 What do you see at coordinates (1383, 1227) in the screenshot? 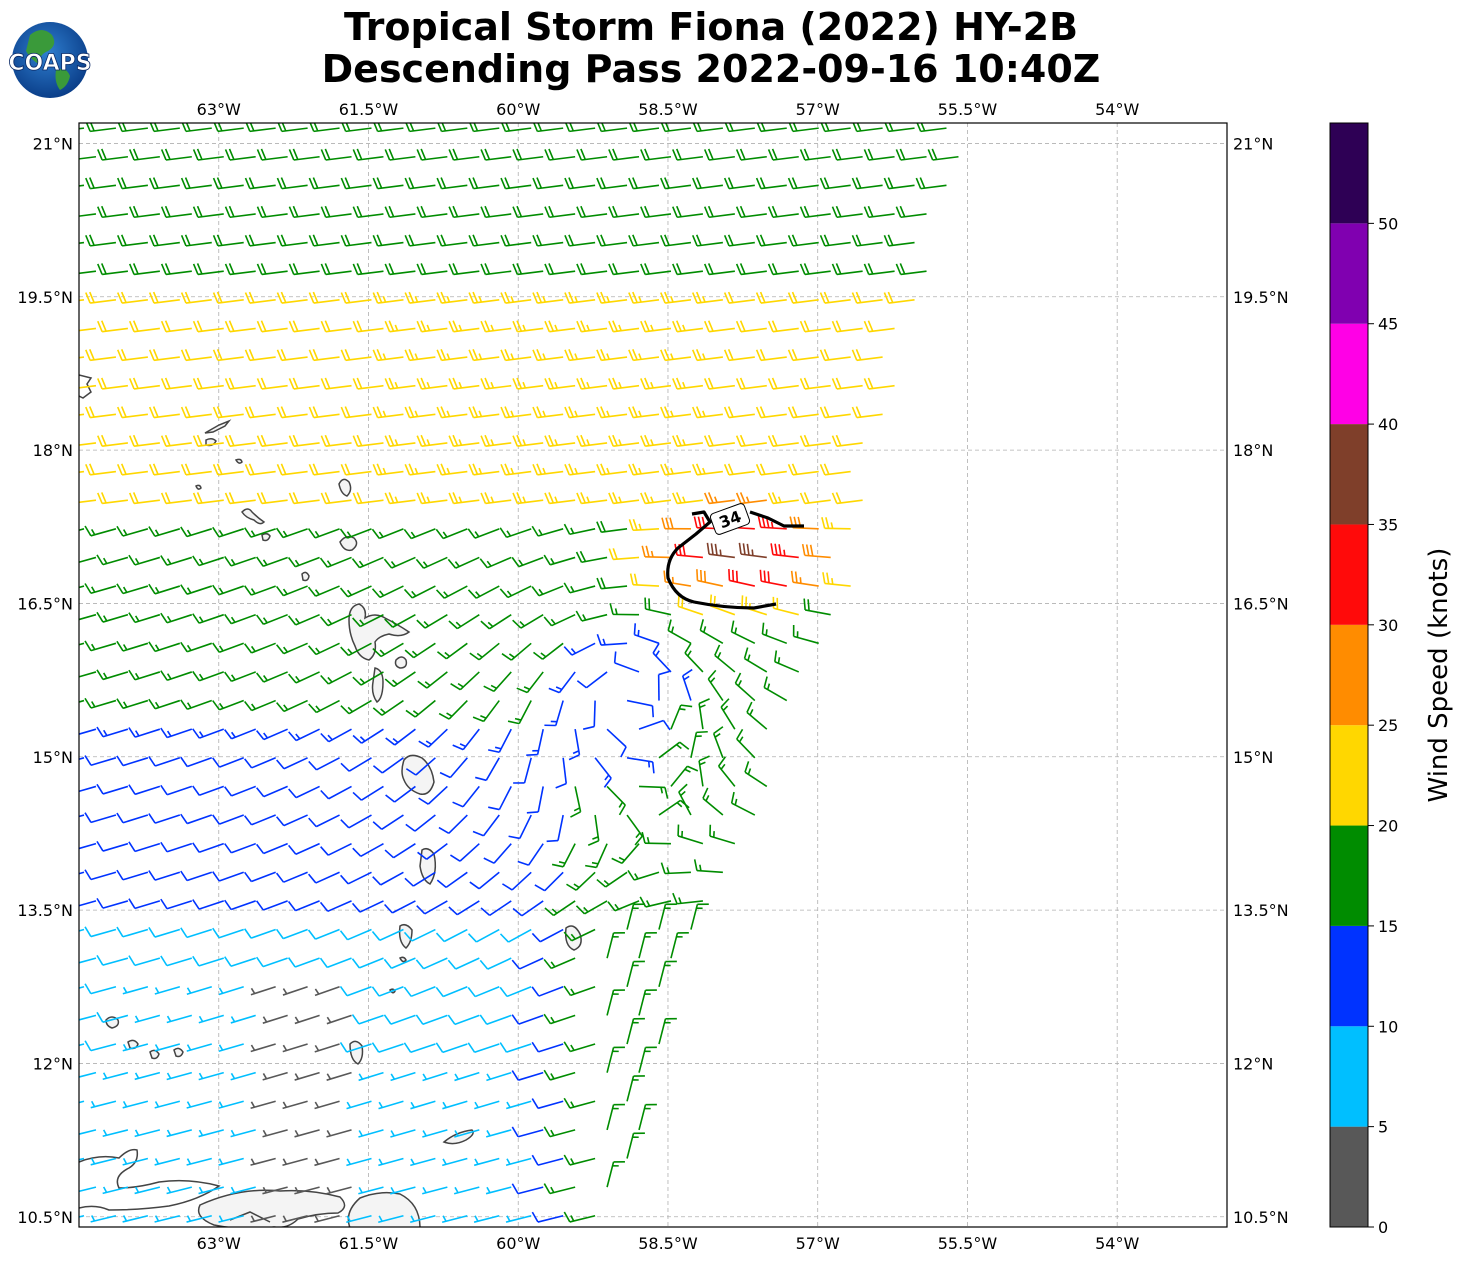
I see `colorbar-tick-label: 0` at bounding box center [1383, 1227].